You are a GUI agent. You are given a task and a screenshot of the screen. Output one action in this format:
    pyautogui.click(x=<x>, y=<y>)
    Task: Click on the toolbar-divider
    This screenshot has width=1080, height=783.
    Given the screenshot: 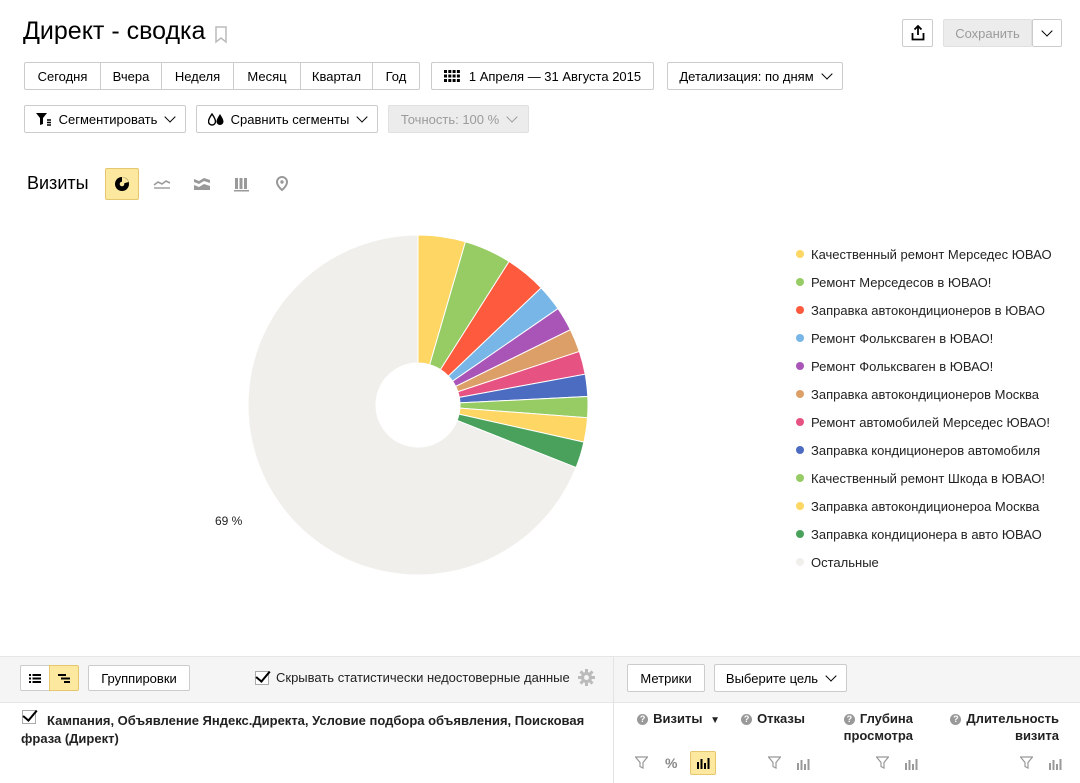 What is the action you would take?
    pyautogui.click(x=613, y=720)
    